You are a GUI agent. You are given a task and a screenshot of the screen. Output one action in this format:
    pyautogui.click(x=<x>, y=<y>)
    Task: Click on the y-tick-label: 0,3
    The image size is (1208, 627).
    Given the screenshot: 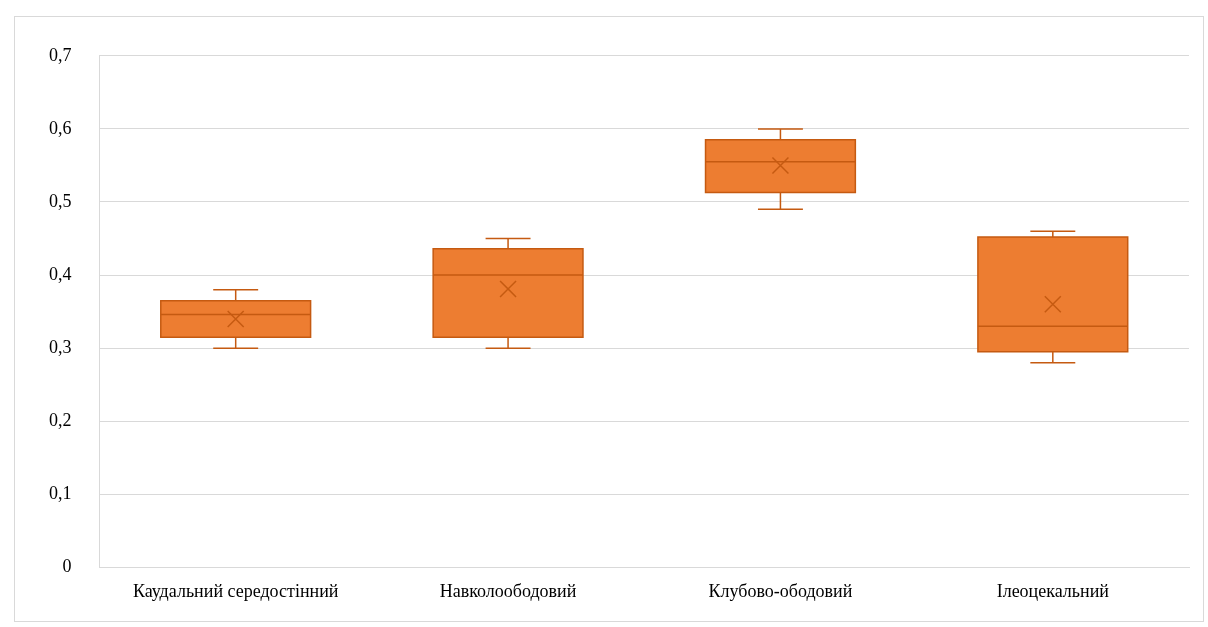 What is the action you would take?
    pyautogui.click(x=60, y=346)
    